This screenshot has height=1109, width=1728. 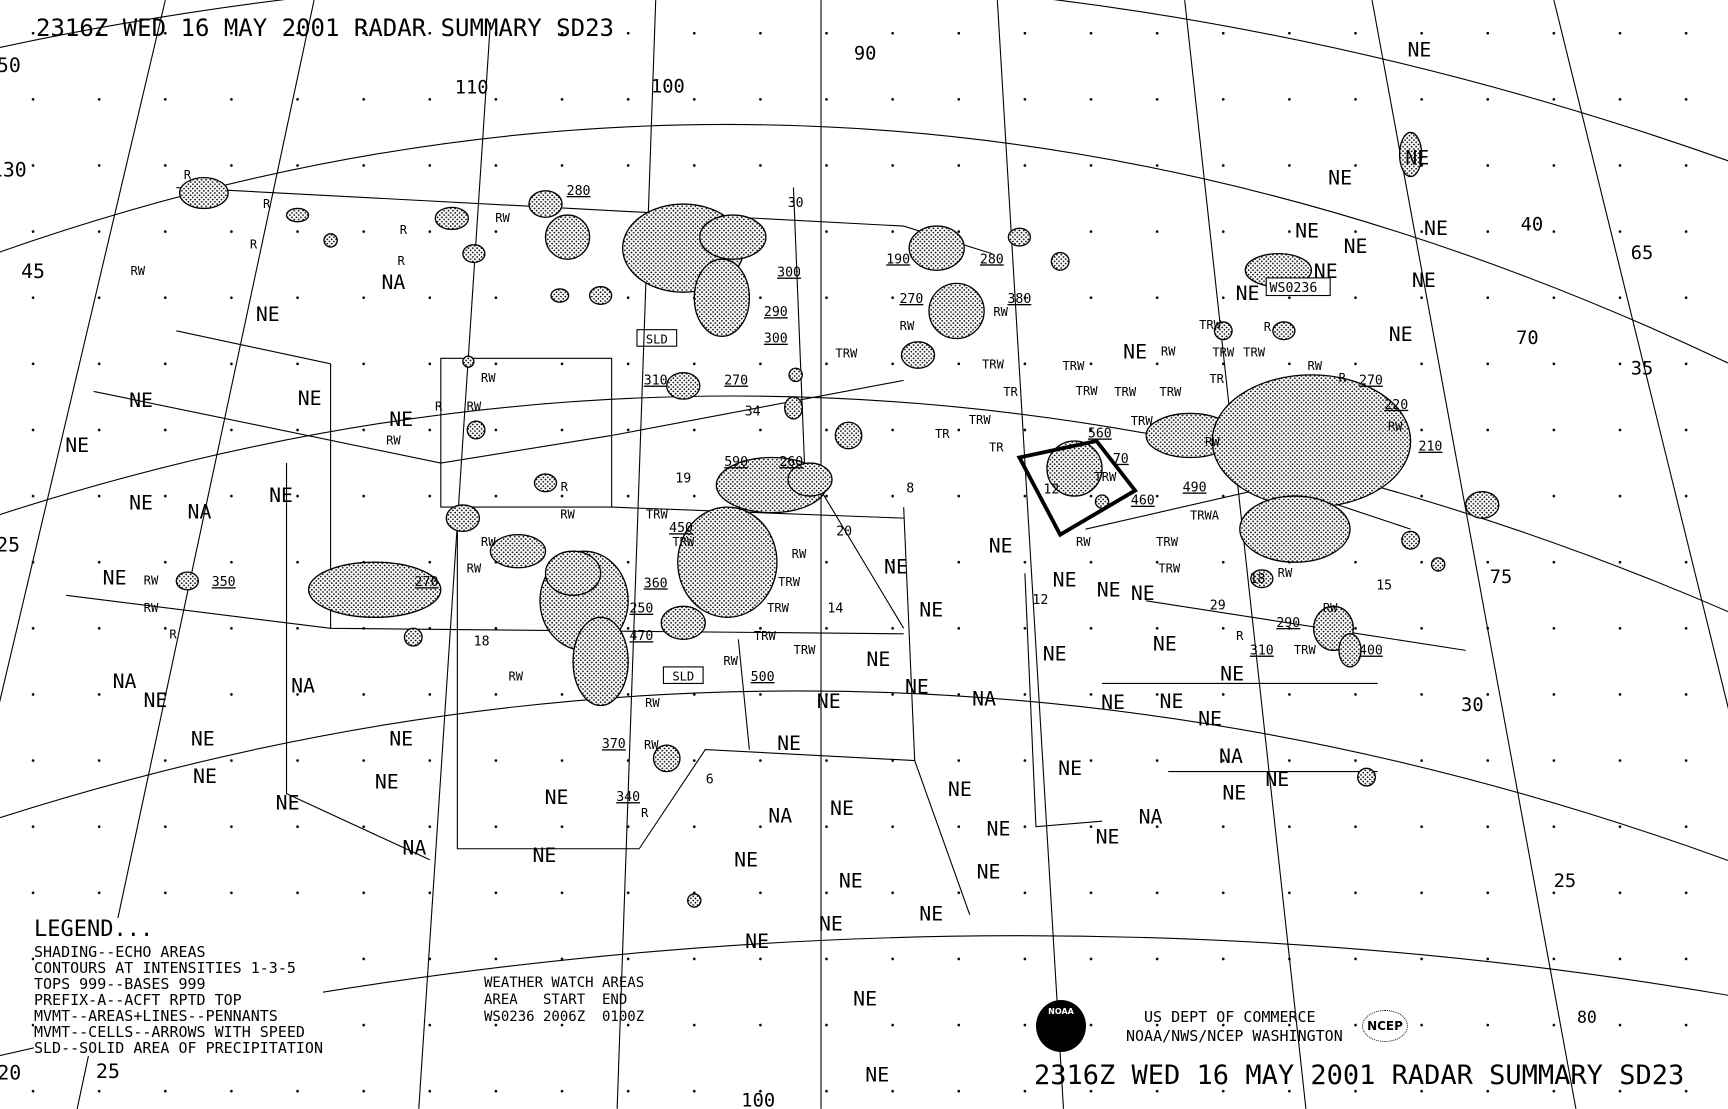 I want to click on precip-type-label: SLD, so click(x=657, y=339).